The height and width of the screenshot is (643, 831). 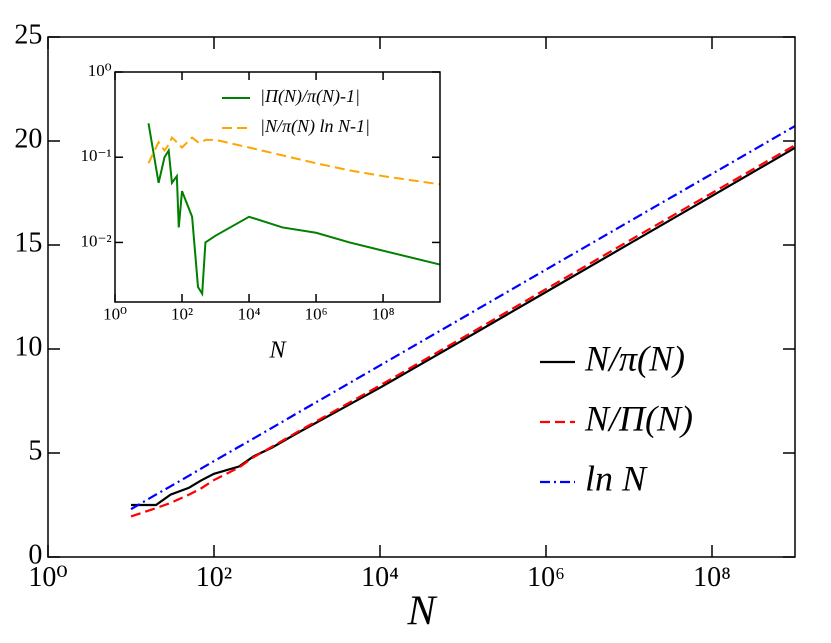 What do you see at coordinates (315, 126) in the screenshot?
I see `legend-label: |N/π(N) ln N-1|` at bounding box center [315, 126].